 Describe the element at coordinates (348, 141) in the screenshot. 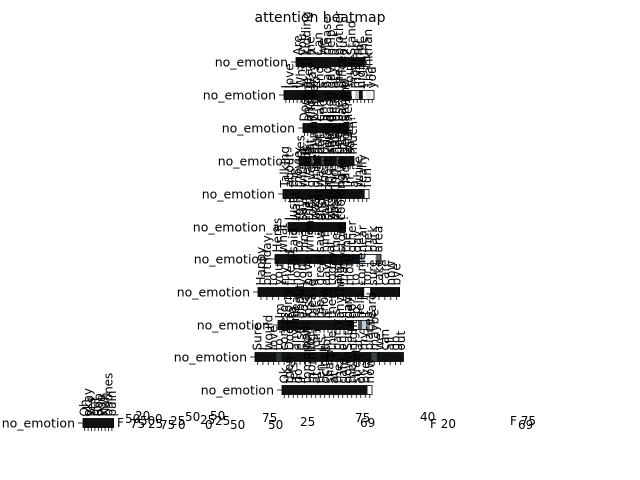

I see `token-label: with` at that location.